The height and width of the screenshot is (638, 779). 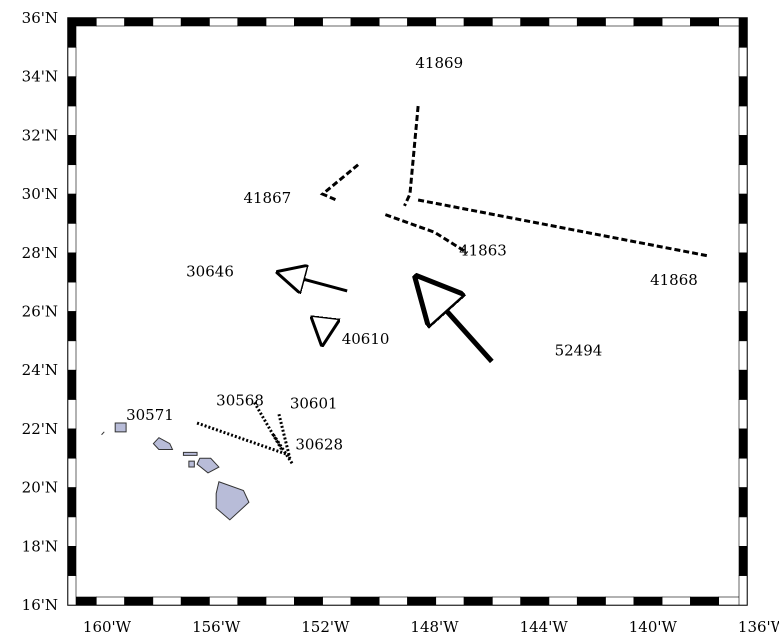 I want to click on latitude-tick-label: 18'N, so click(x=40, y=546).